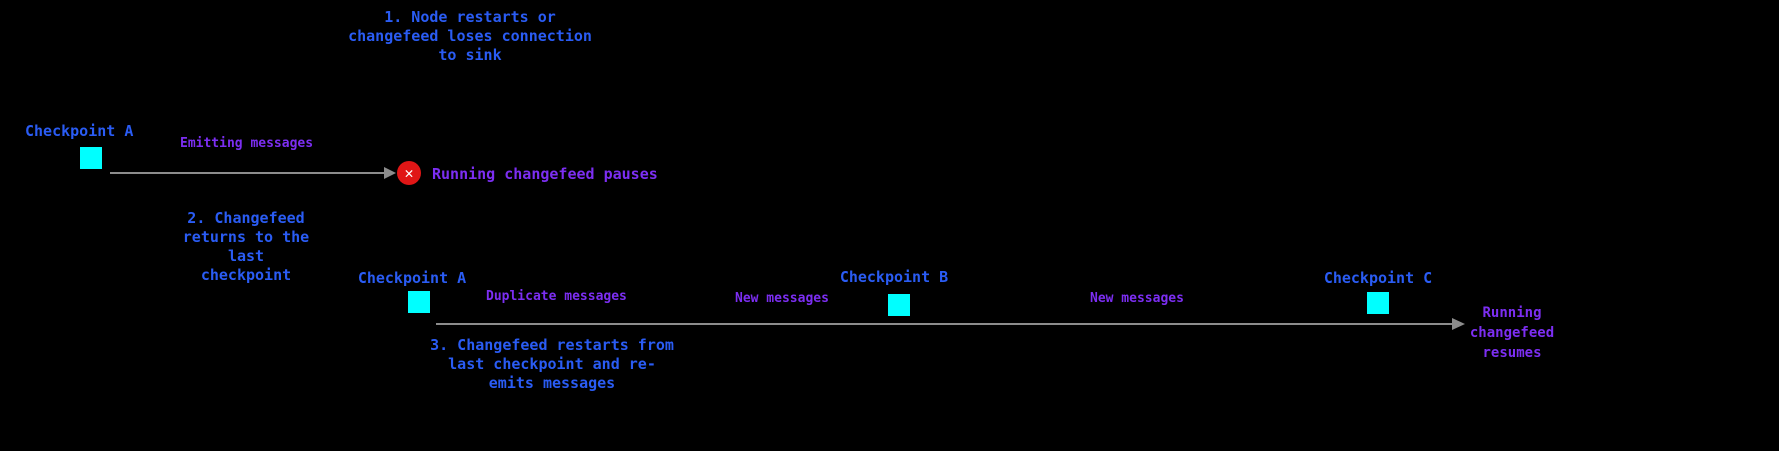 The image size is (1779, 451). What do you see at coordinates (1137, 298) in the screenshot?
I see `new-messages-label-2: New messages` at bounding box center [1137, 298].